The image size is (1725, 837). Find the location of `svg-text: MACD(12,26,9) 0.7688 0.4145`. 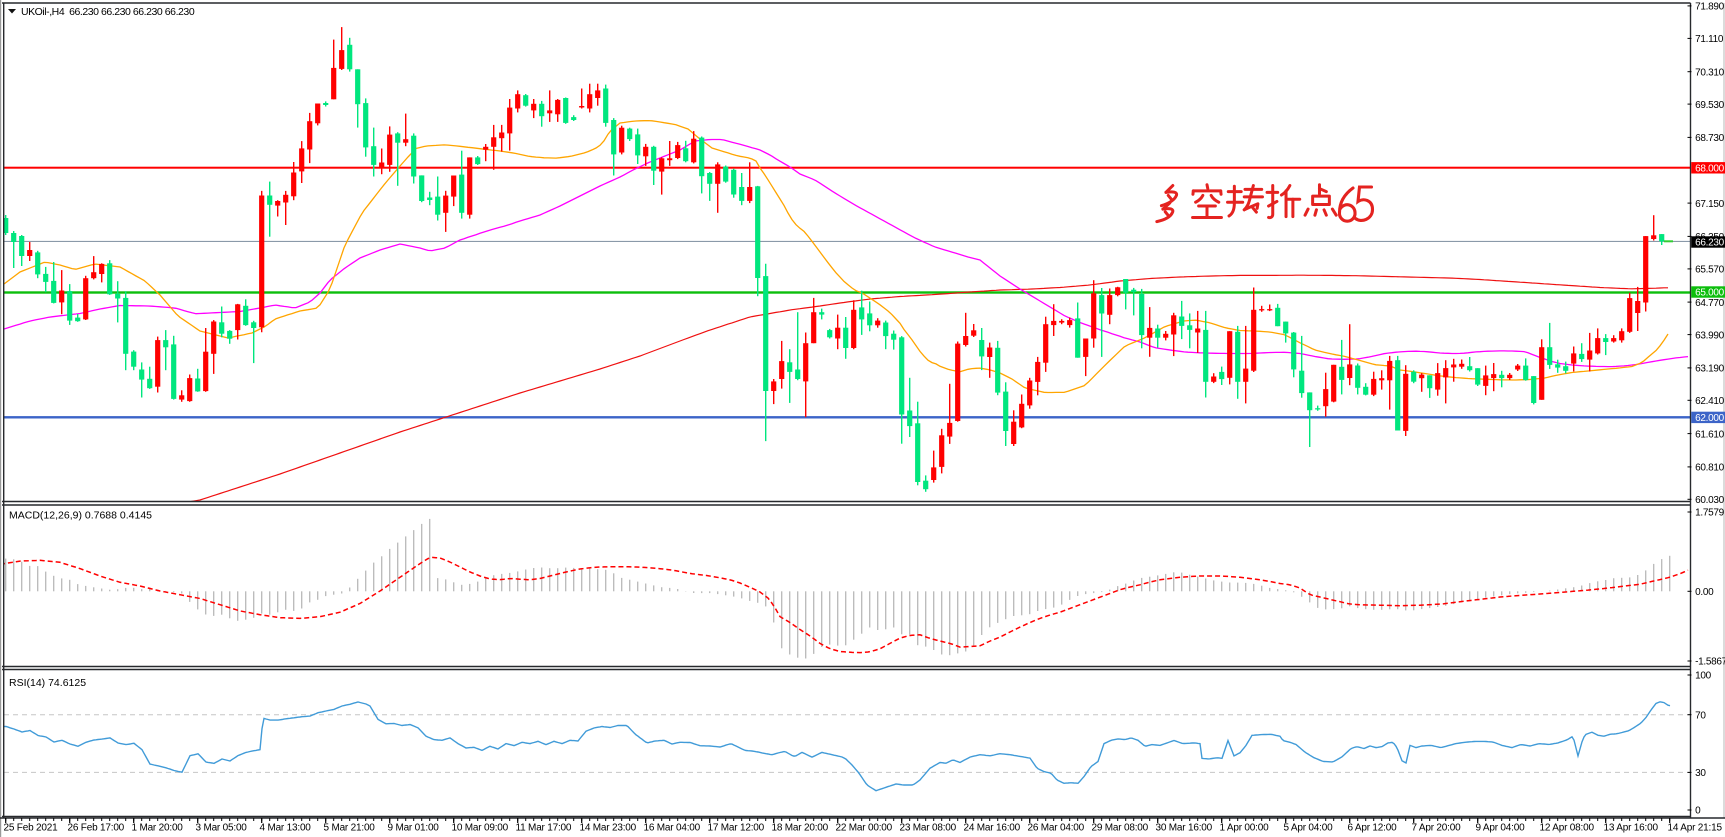

svg-text: MACD(12,26,9) 0.7688 0.4145 is located at coordinates (80, 516).